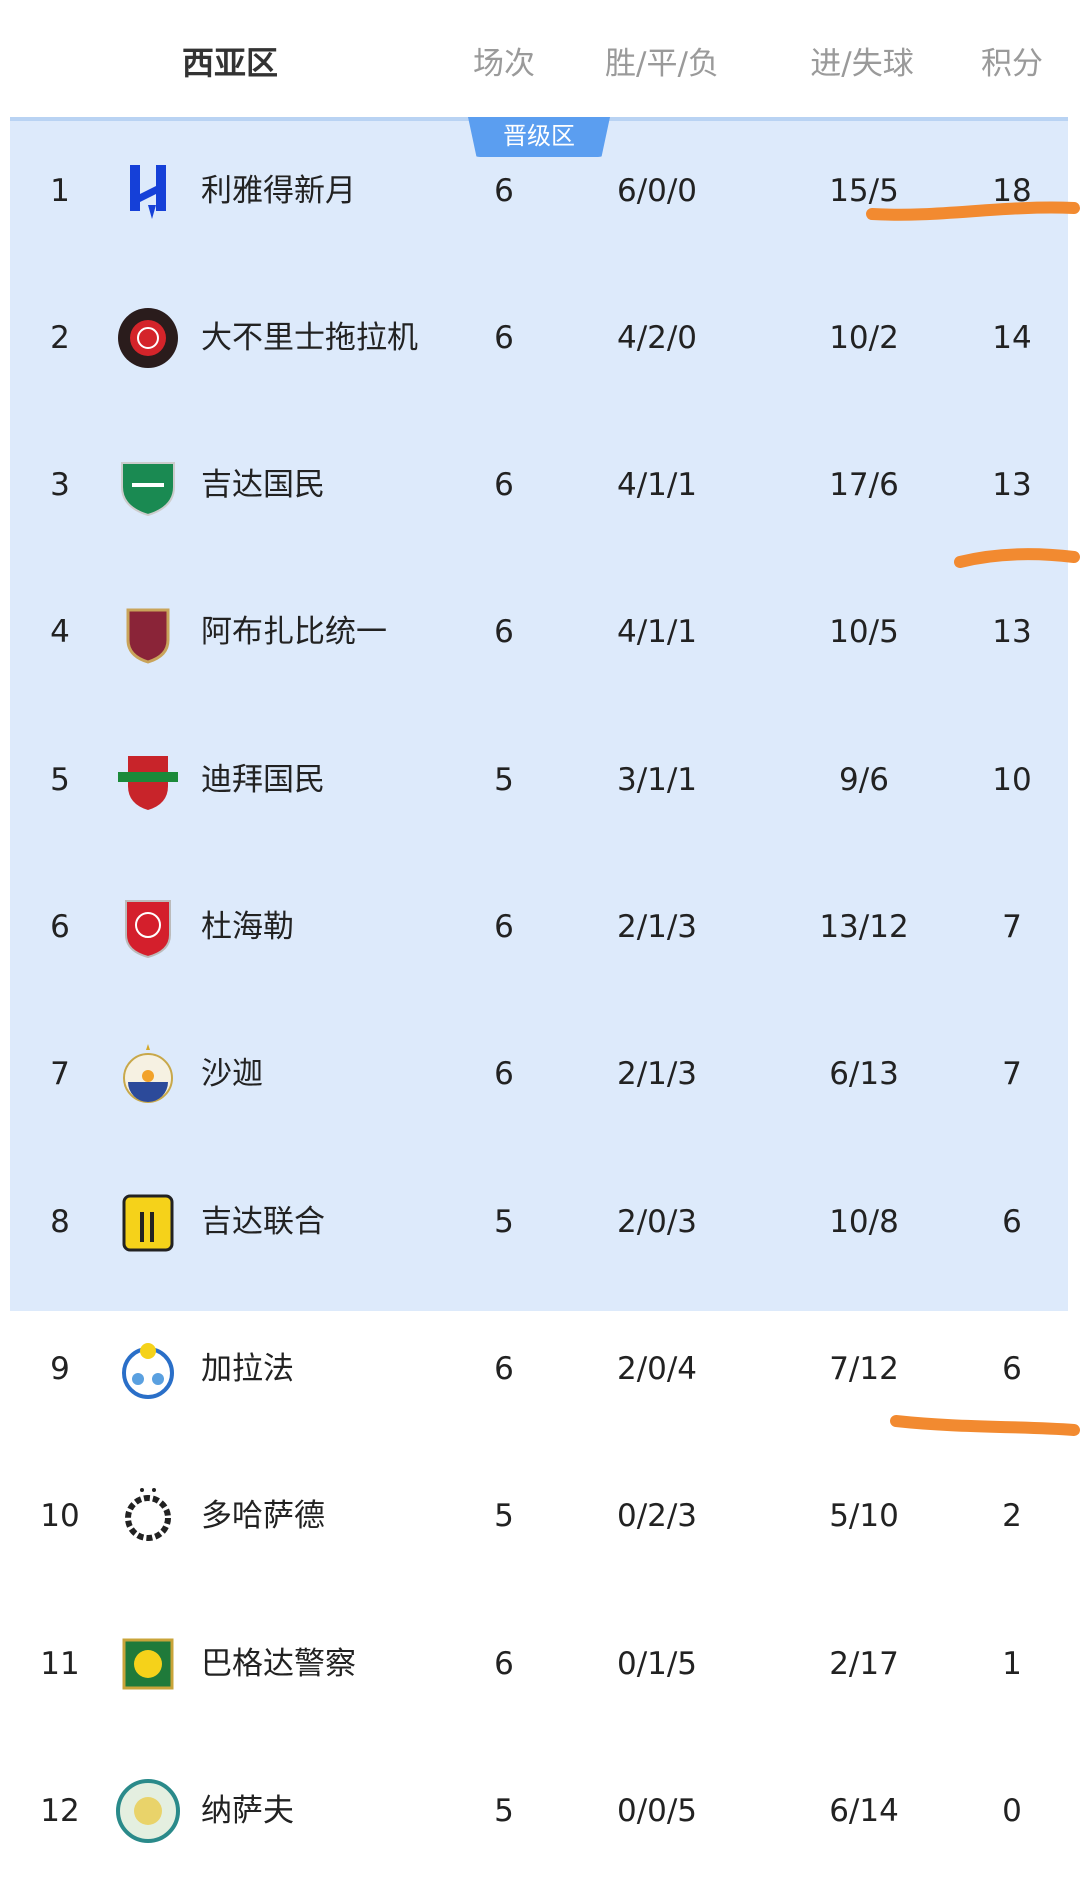 The image size is (1080, 1894). I want to click on goals-for-against: 6/14, so click(864, 1810).